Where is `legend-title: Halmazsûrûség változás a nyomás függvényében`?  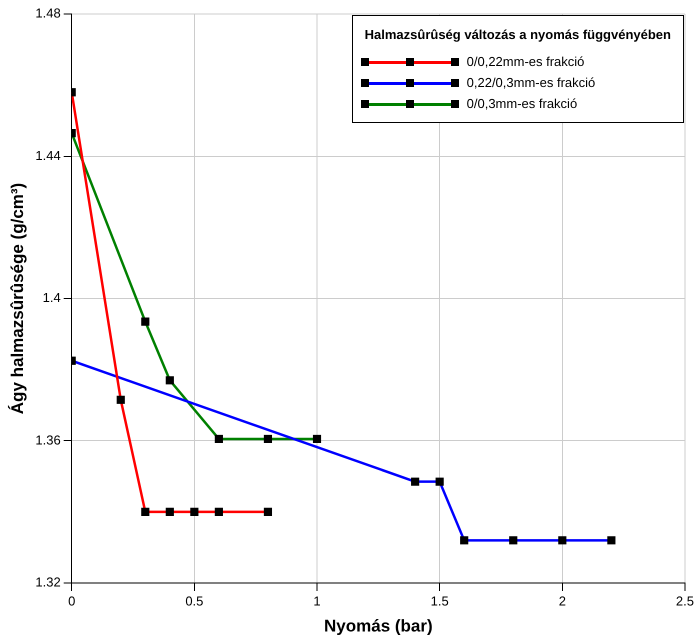 legend-title: Halmazsûrûség változás a nyomás függvényében is located at coordinates (517, 35).